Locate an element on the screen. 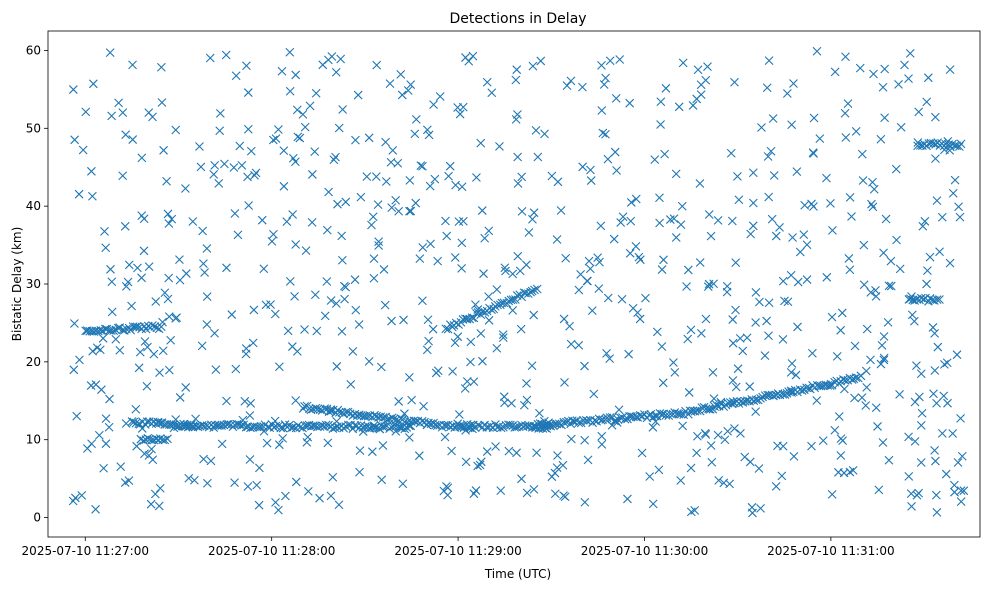  y-tick-label: 10 is located at coordinates (33, 440).